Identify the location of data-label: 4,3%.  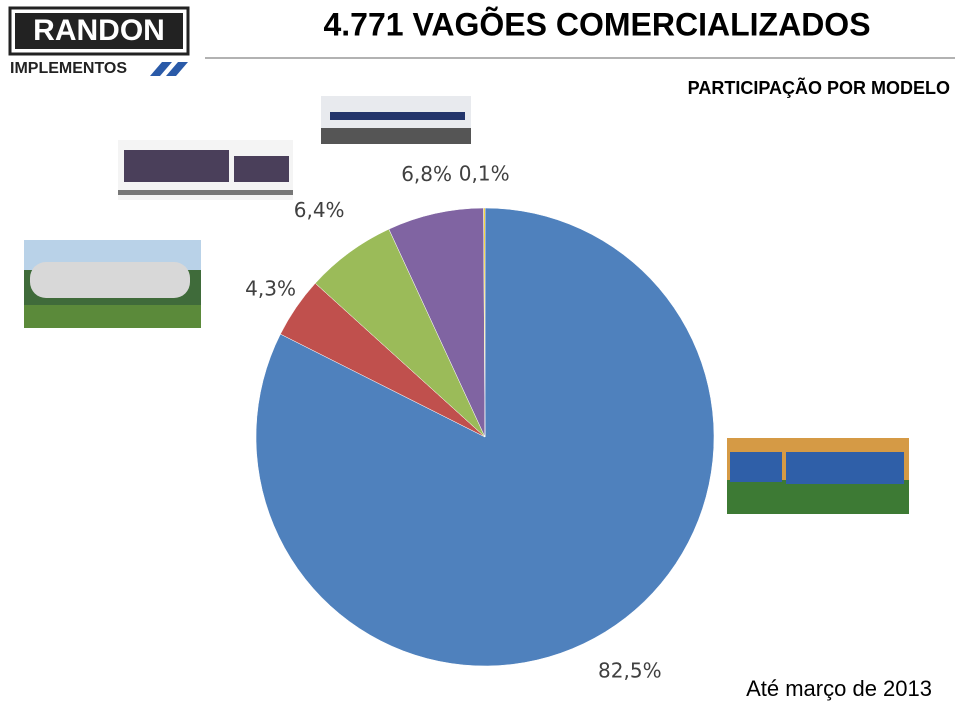
(270, 288).